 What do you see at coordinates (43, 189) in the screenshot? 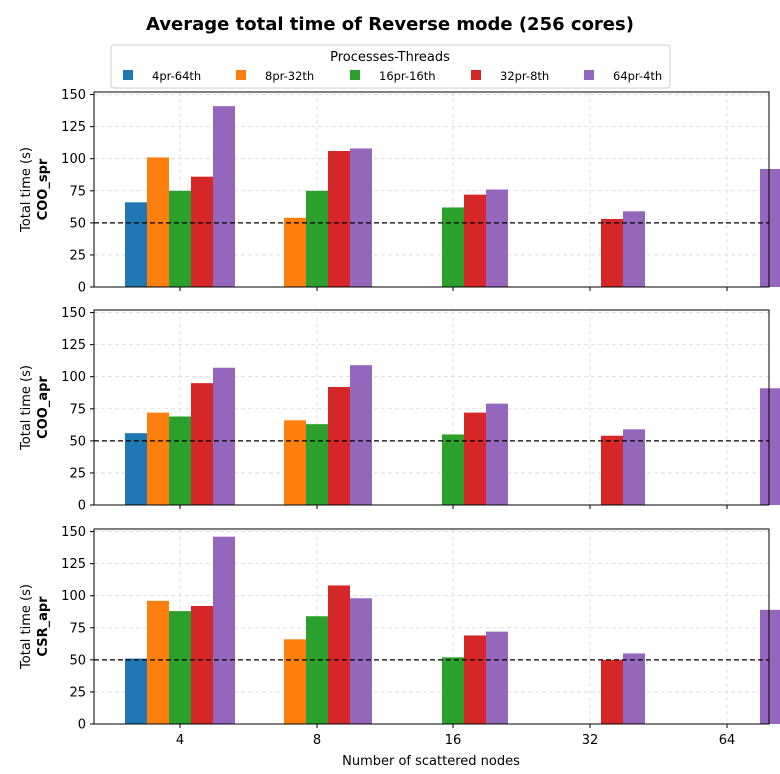
I see `panel-label: COO_spr` at bounding box center [43, 189].